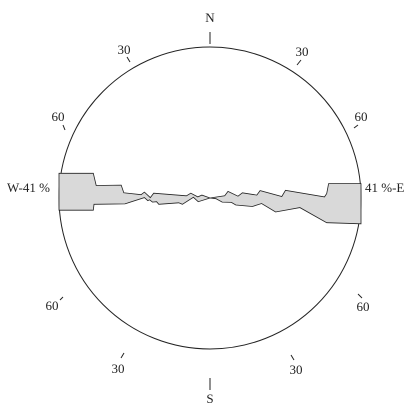 This screenshot has height=406, width=411. Describe the element at coordinates (296, 369) in the screenshot. I see `tick-label-lower-right-30: 30` at that location.